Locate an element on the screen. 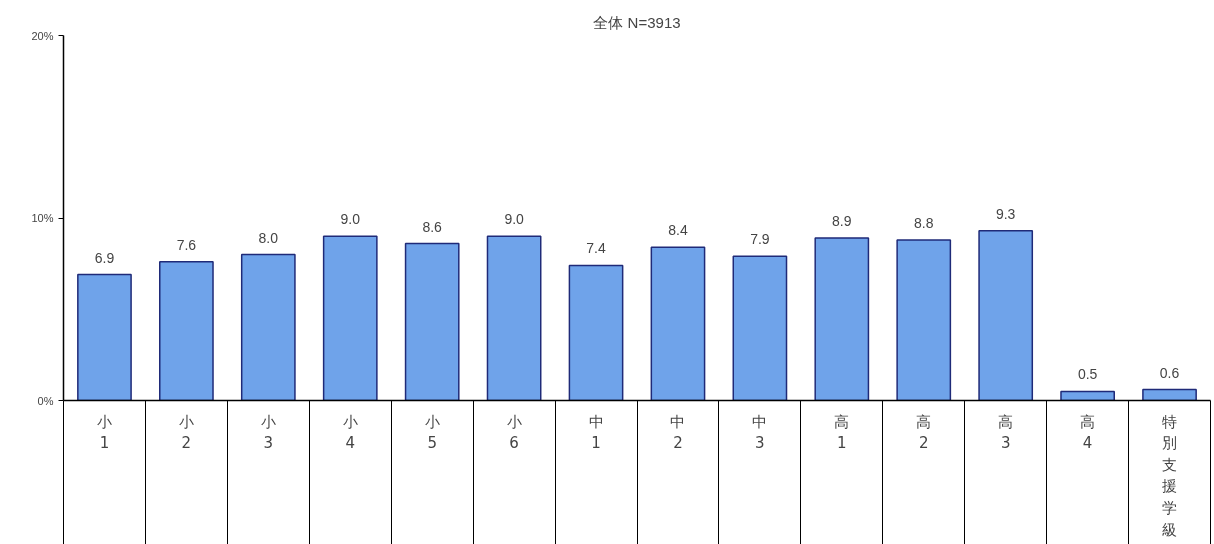 Image resolution: width=1214 pixels, height=544 pixels. x-tick-label: 中3 is located at coordinates (760, 432).